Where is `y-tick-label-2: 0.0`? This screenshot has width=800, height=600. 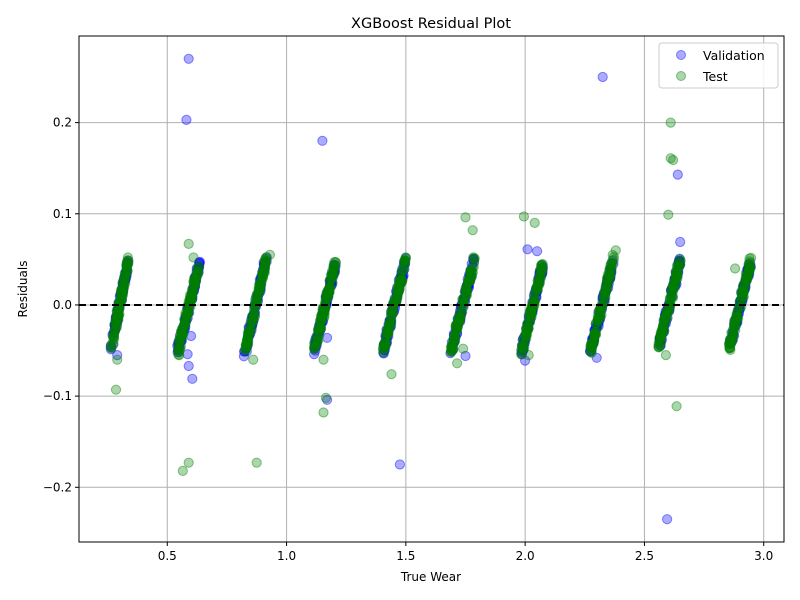 y-tick-label-2: 0.0 is located at coordinates (62, 305).